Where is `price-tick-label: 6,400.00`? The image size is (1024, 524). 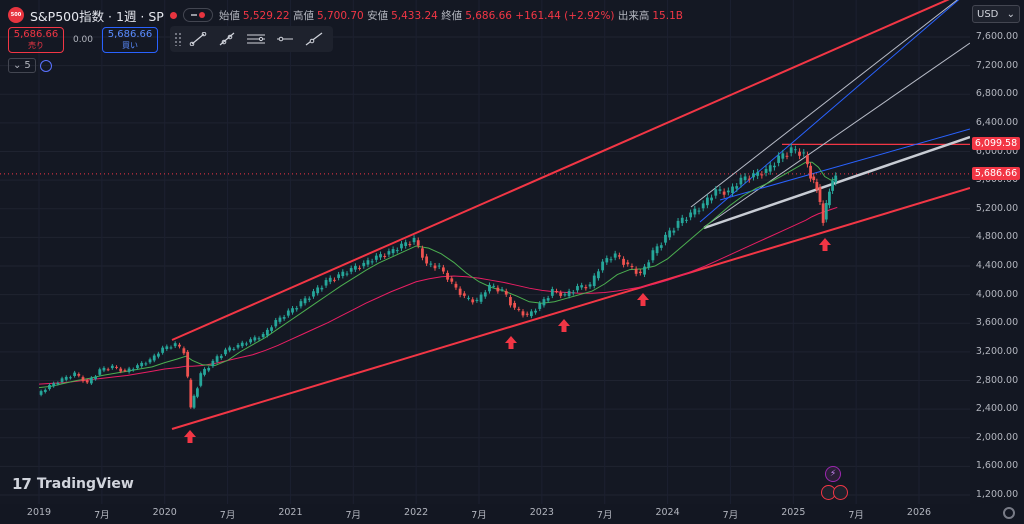 price-tick-label: 6,400.00 is located at coordinates (997, 122).